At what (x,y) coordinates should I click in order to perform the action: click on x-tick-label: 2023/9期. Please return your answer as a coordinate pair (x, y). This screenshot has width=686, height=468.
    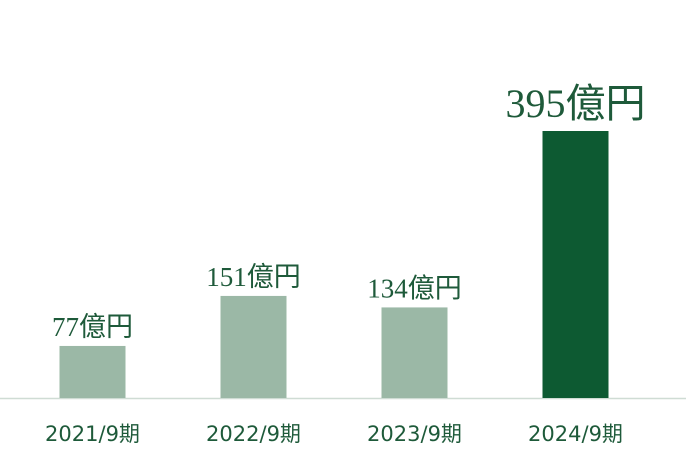
    Looking at the image, I should click on (414, 434).